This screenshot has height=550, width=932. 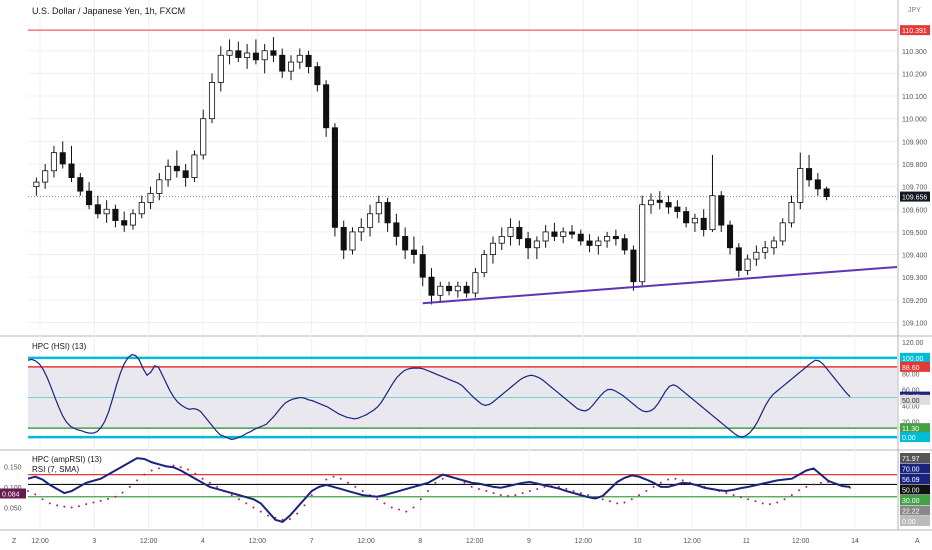 I want to click on rsi-indicator-title: RSI (7, SMA), so click(x=55, y=469).